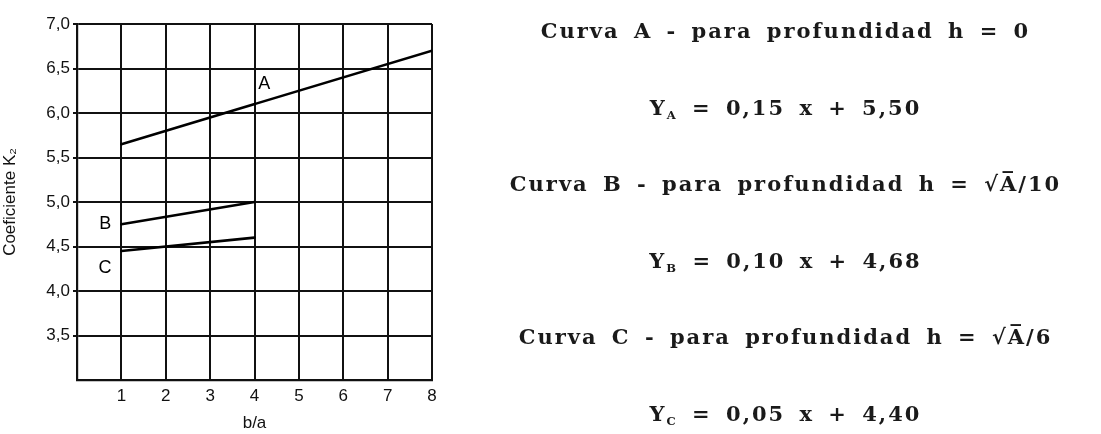  Describe the element at coordinates (785, 261) in the screenshot. I see `text: Y$_{B}$ = 0,10 x + 4,68` at that location.